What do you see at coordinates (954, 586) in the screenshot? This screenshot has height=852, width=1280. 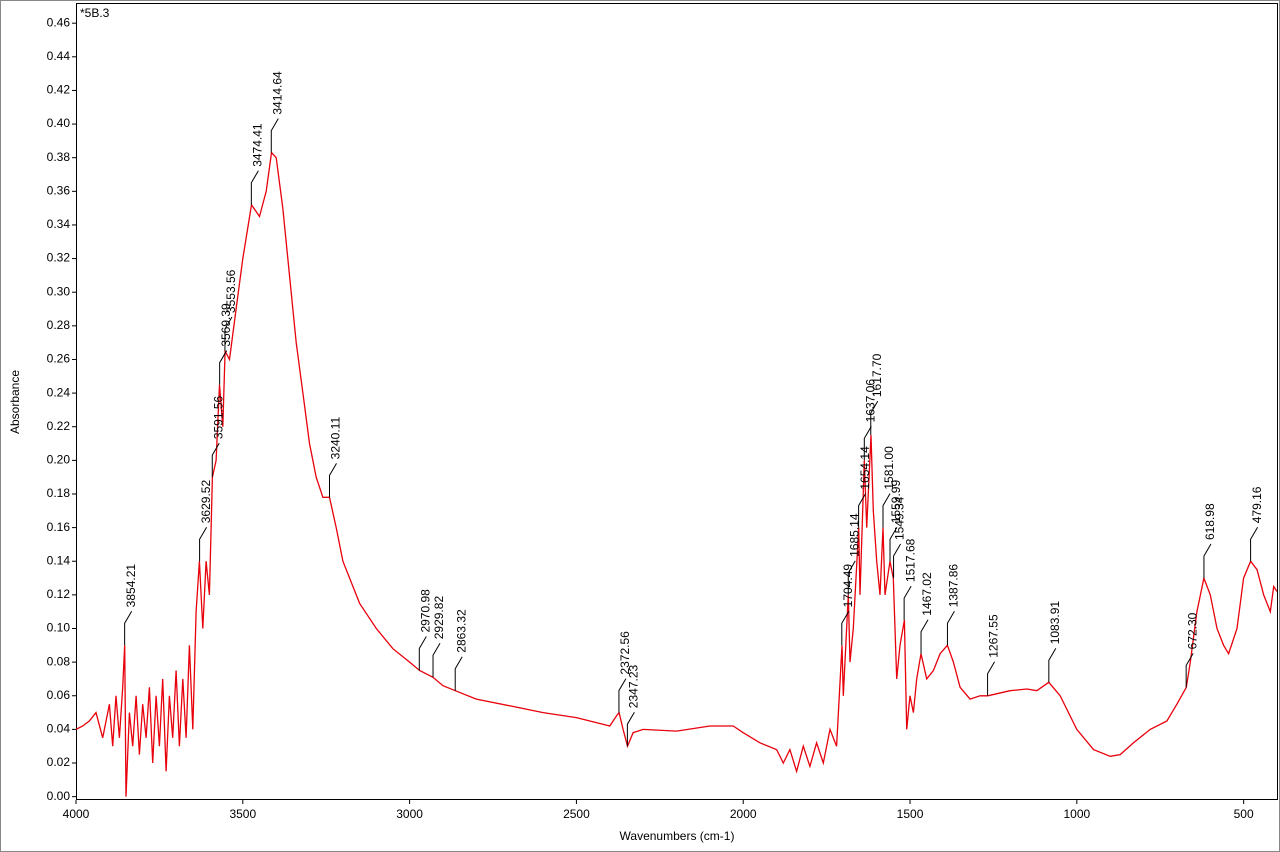 I see `peak-label: 1387.86` at bounding box center [954, 586].